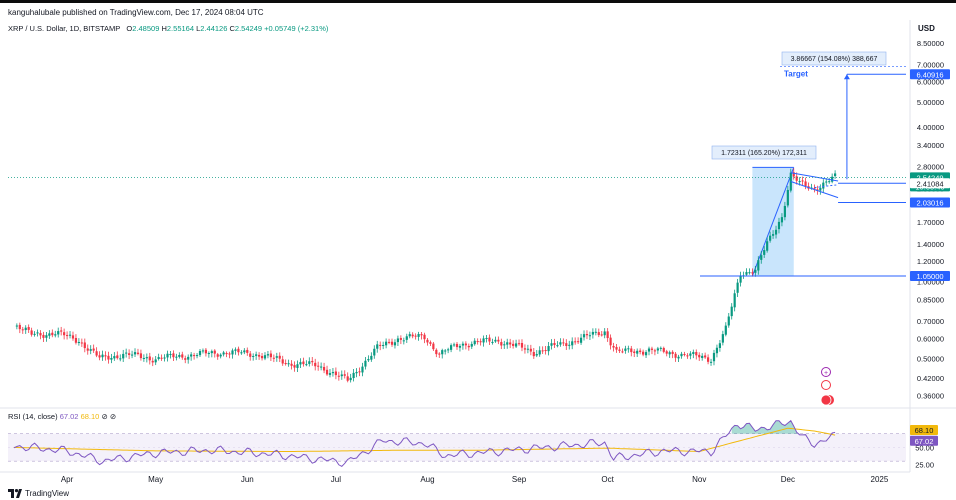 This screenshot has width=956, height=500. I want to click on measure-diagonal, so click(773, 222).